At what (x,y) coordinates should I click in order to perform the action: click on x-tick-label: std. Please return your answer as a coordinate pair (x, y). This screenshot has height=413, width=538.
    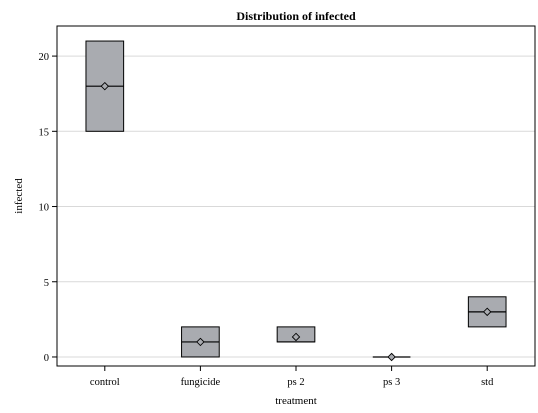
    Looking at the image, I should click on (487, 382).